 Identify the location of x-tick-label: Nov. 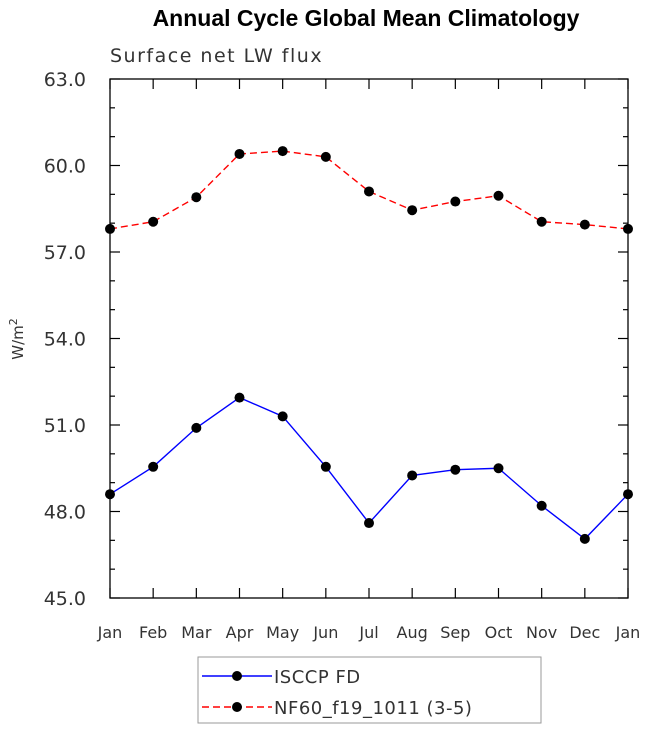
(541, 632).